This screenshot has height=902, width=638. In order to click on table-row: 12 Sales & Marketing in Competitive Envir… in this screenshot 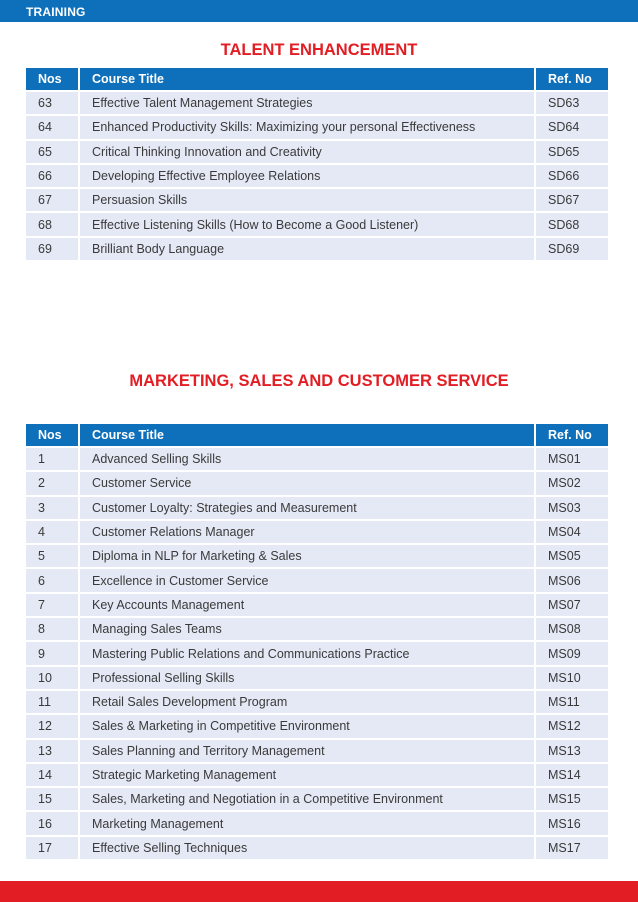, I will do `click(317, 726)`.